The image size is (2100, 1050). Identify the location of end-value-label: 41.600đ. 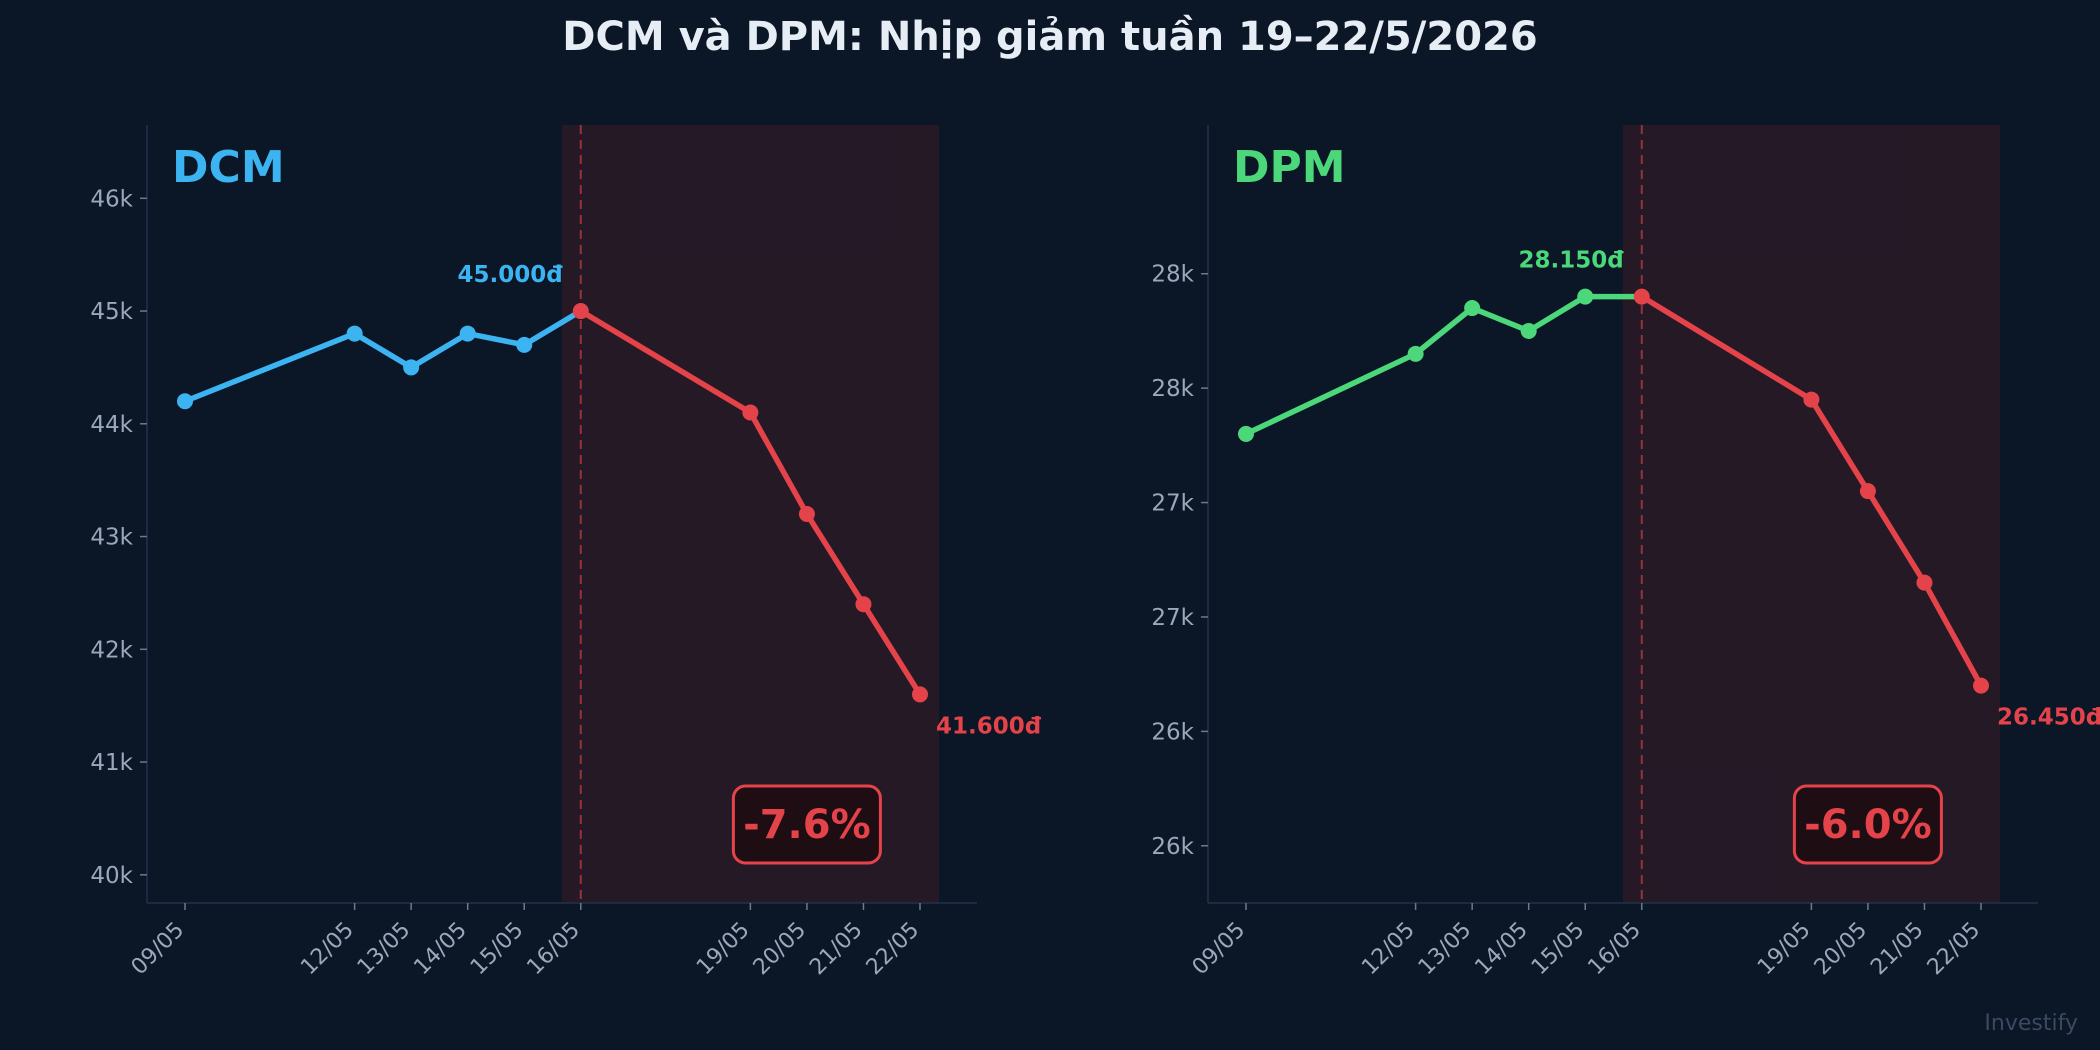
(989, 726).